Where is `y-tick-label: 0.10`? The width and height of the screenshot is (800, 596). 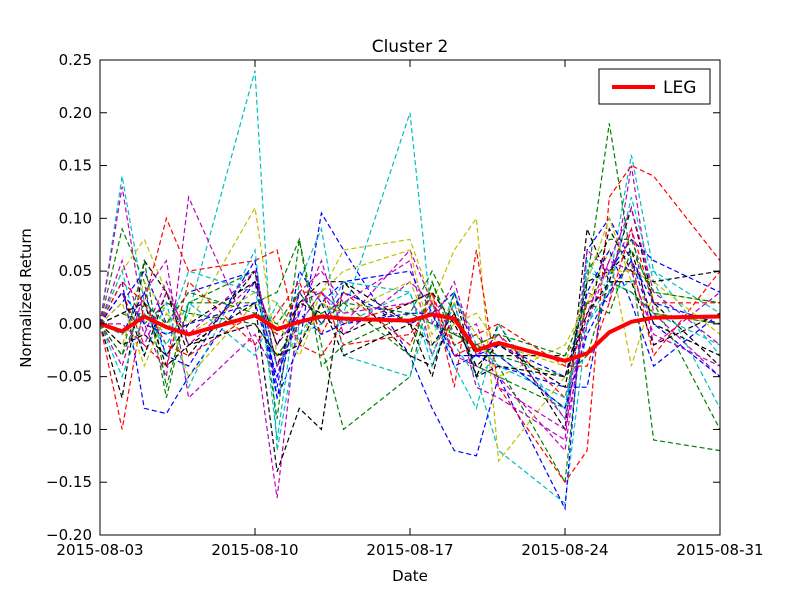 y-tick-label: 0.10 is located at coordinates (75, 218).